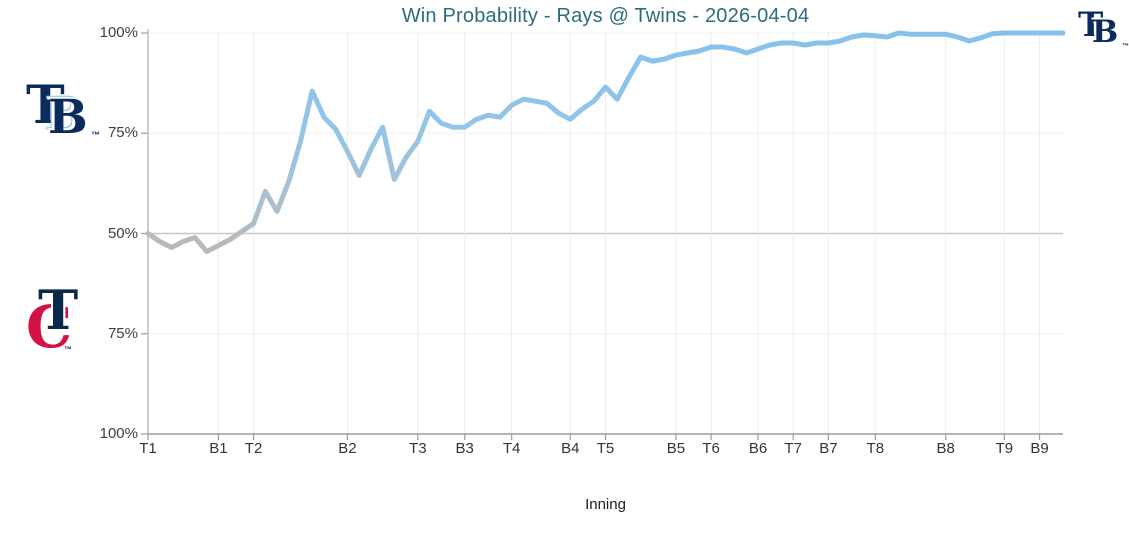 This screenshot has width=1129, height=536. Describe the element at coordinates (828, 448) in the screenshot. I see `x-axis-tick-label: B7` at that location.